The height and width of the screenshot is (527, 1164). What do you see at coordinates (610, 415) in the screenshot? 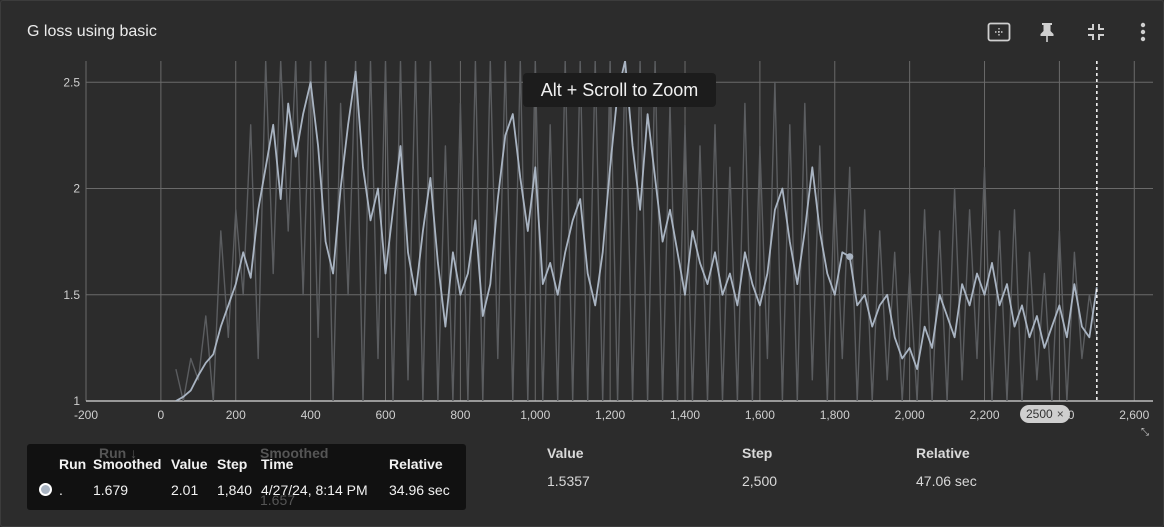
I see `x-tick-label: 1,200` at bounding box center [610, 415].